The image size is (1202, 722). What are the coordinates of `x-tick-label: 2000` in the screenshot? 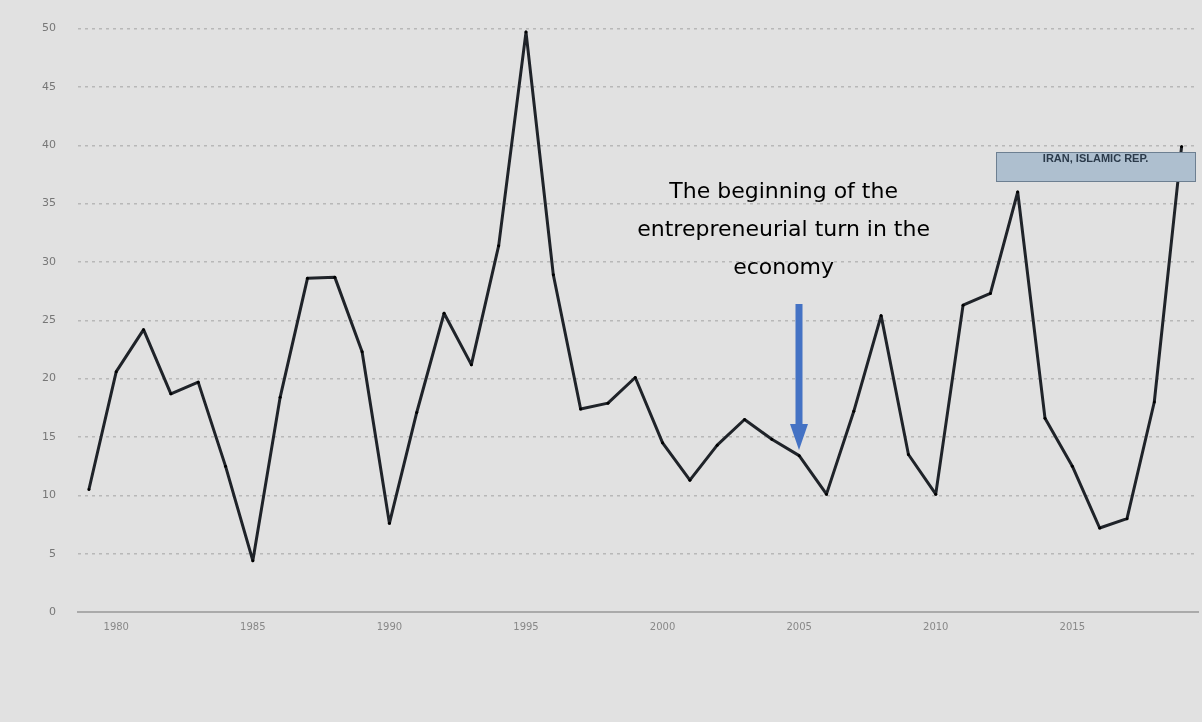 It's located at (662, 626).